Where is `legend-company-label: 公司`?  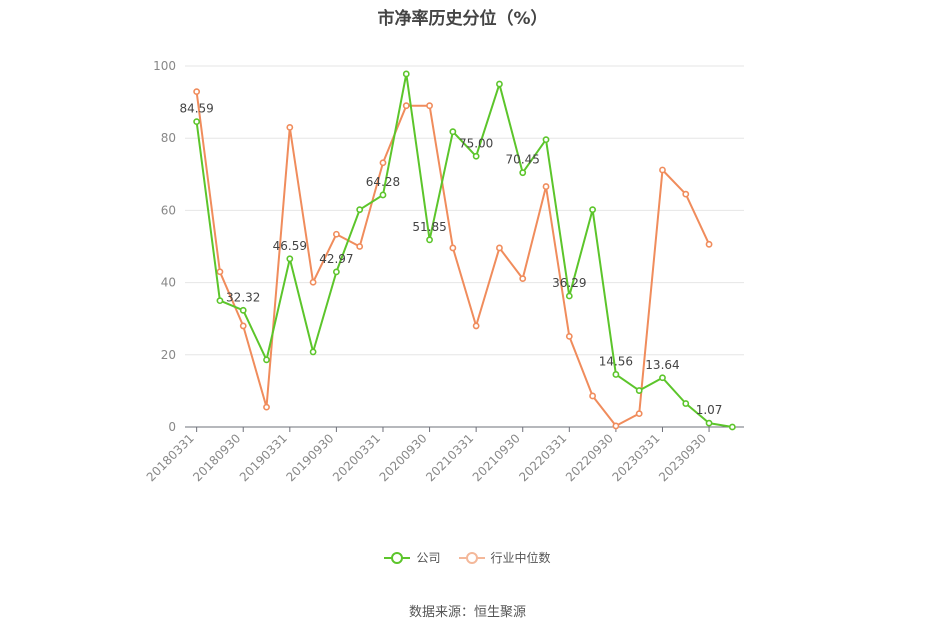 legend-company-label: 公司 is located at coordinates (428, 558).